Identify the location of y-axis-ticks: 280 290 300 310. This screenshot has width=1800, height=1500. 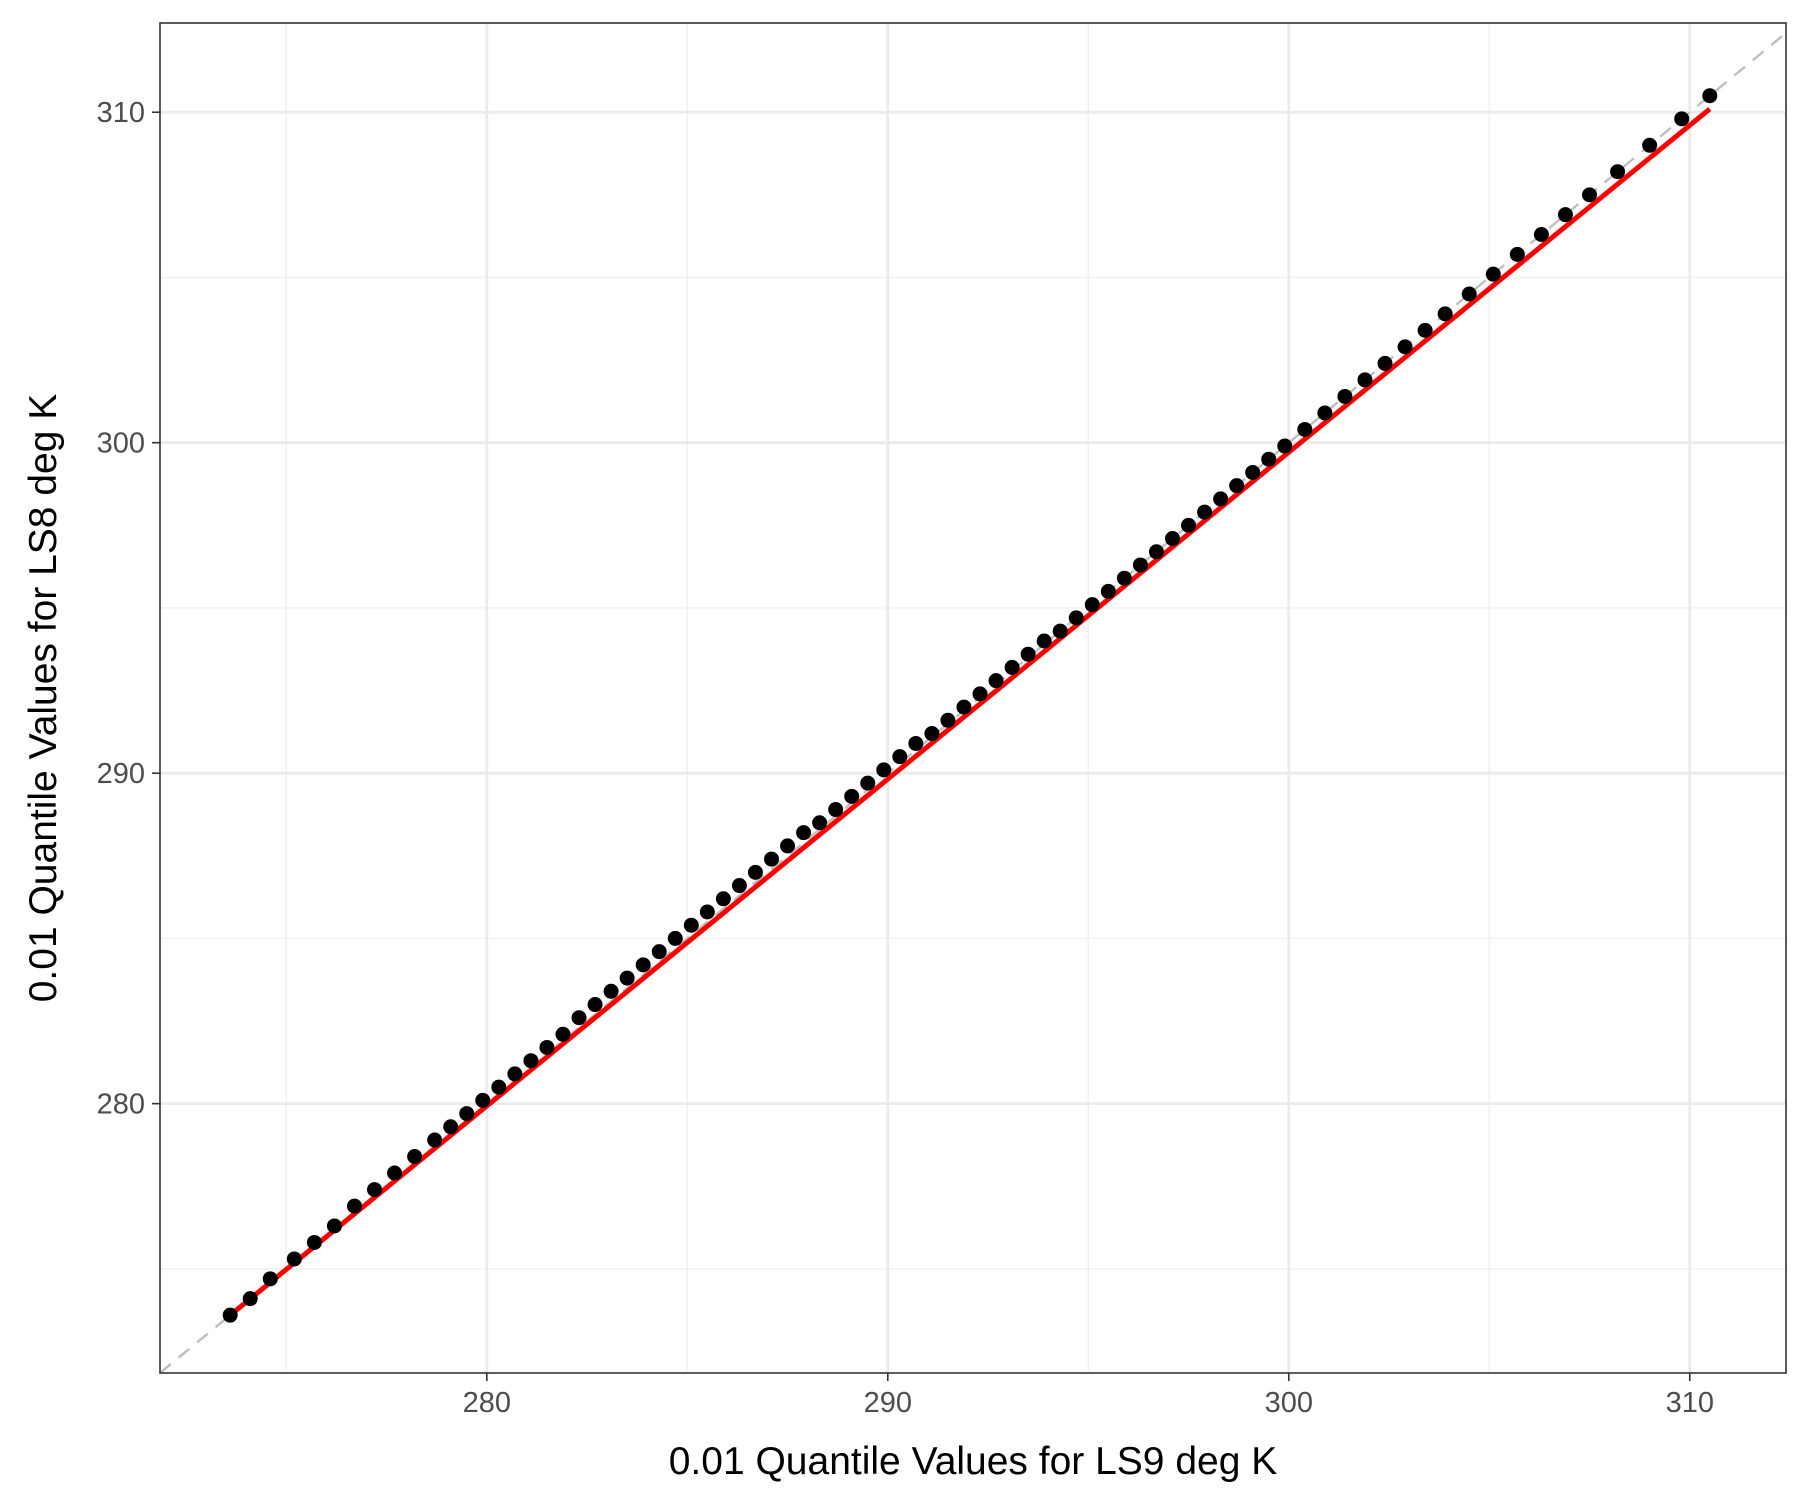
(128, 609).